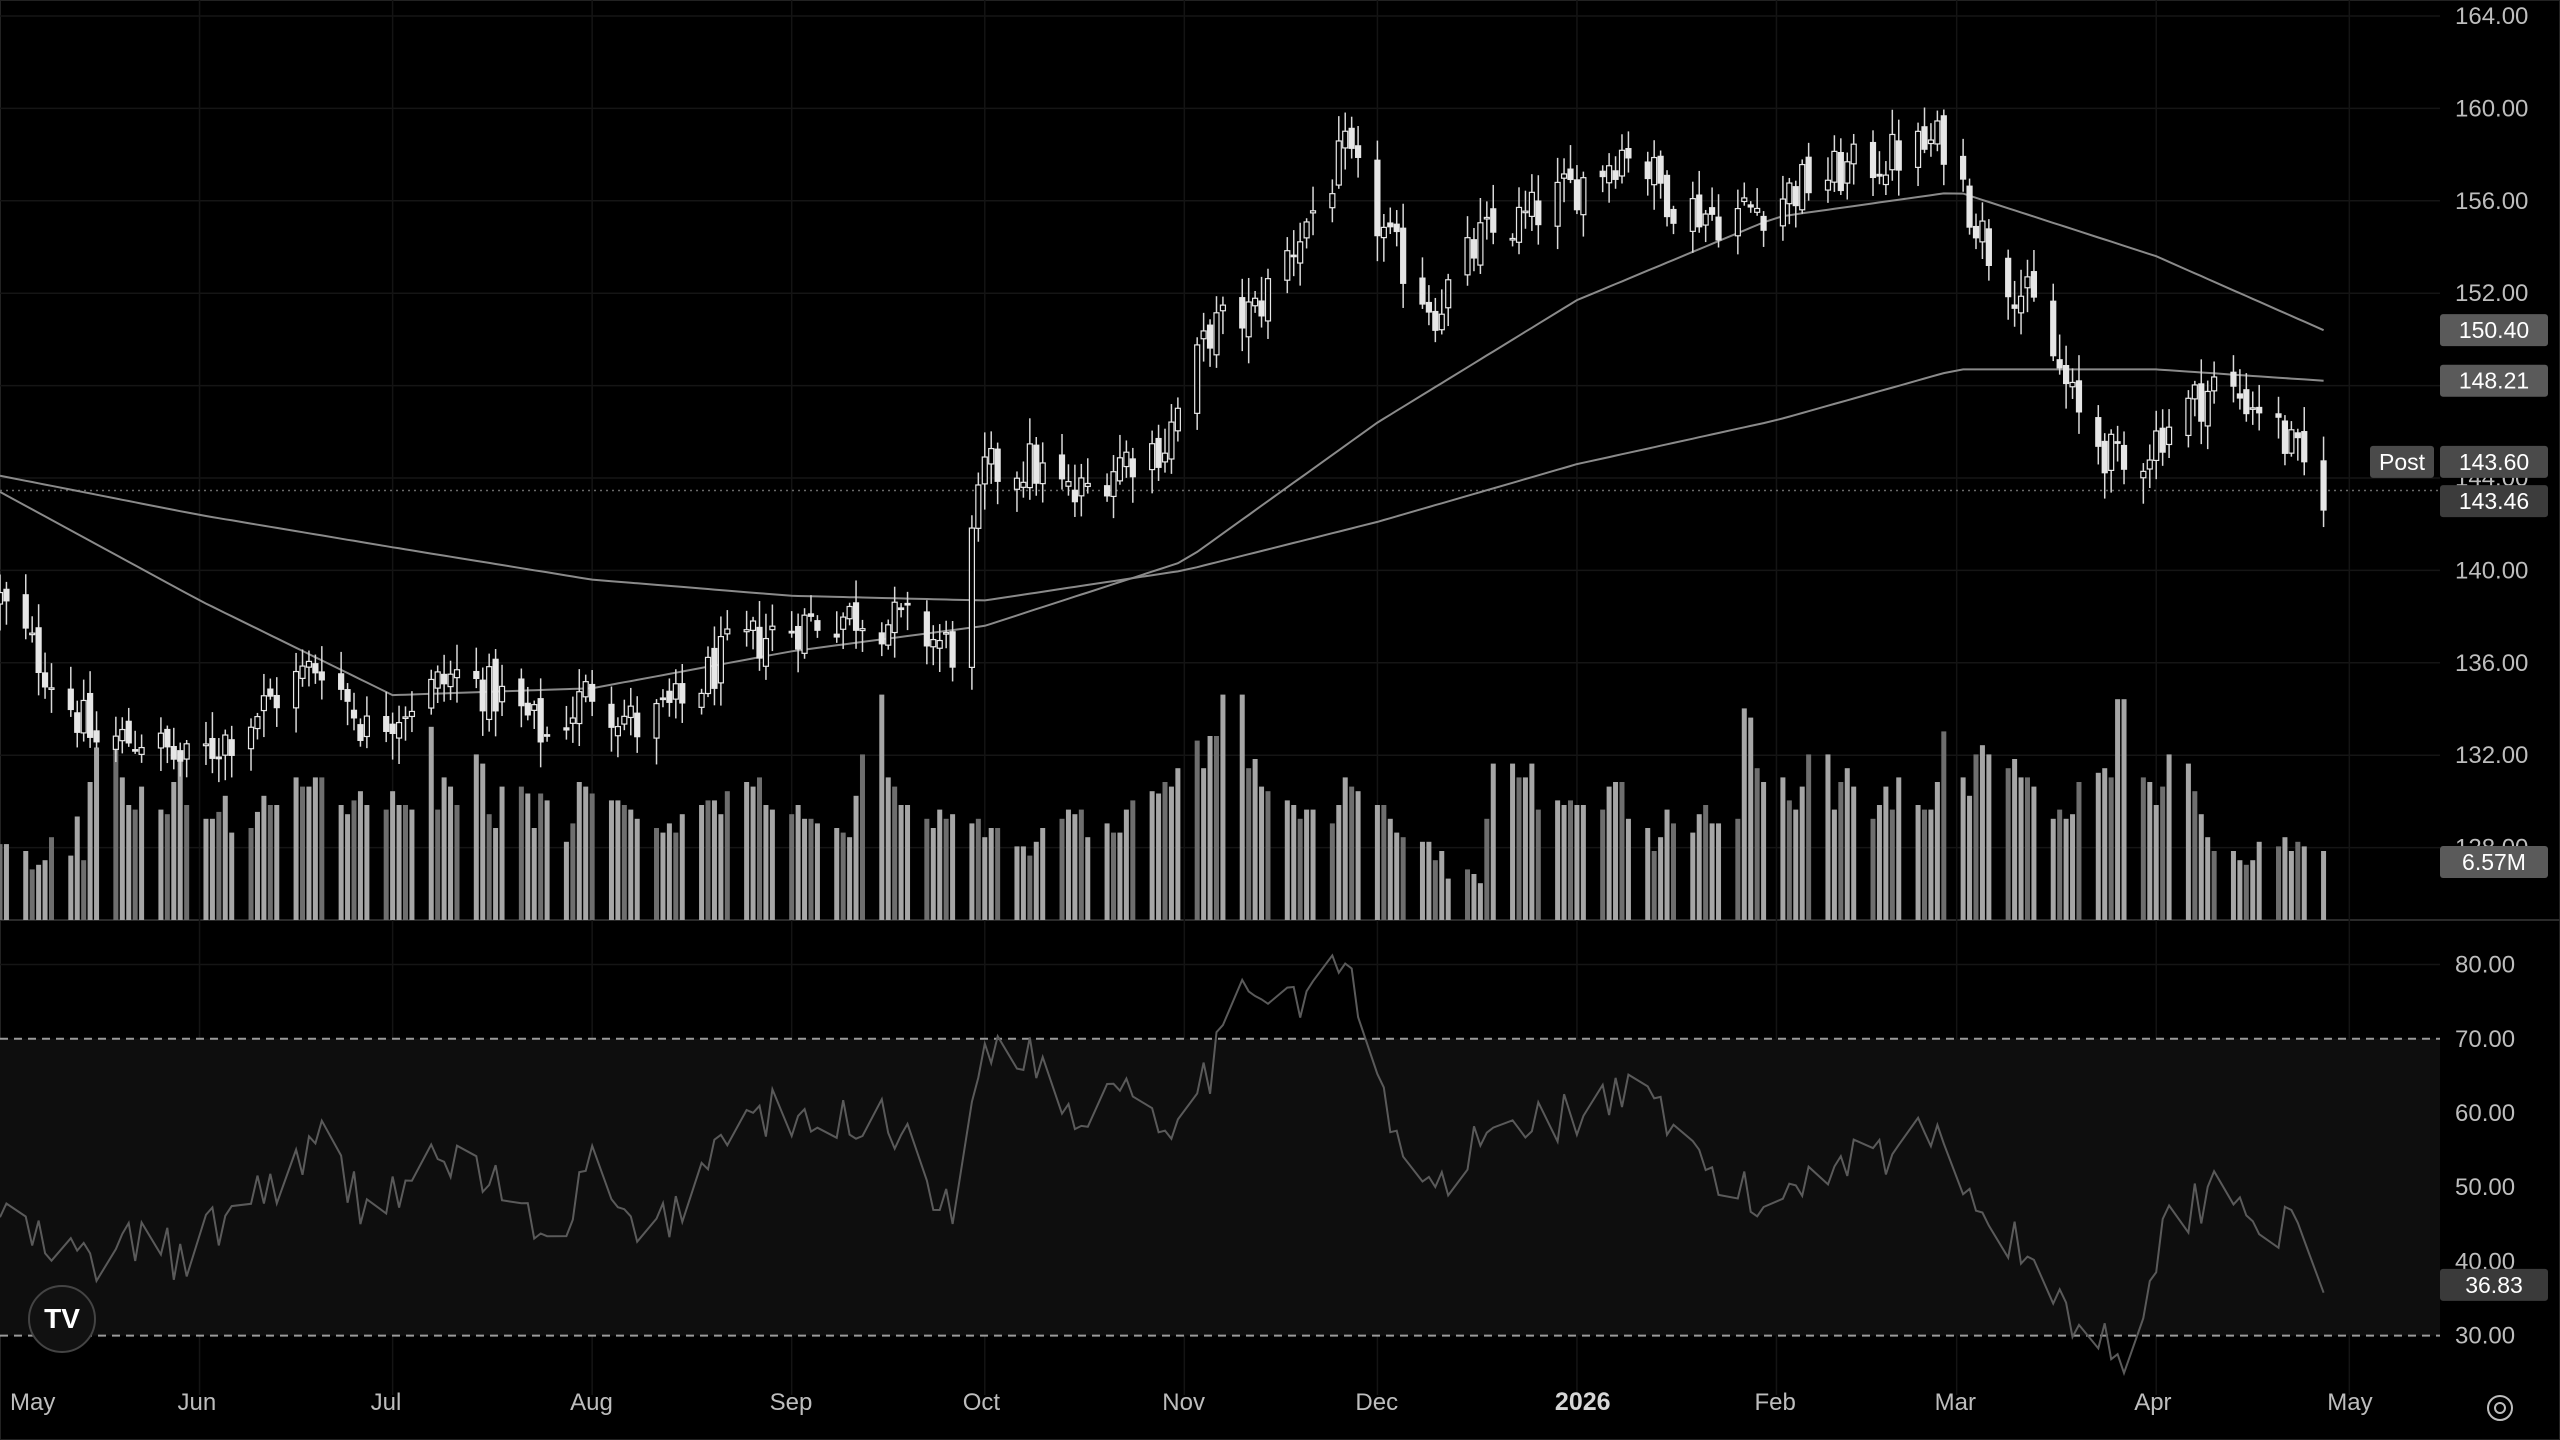 The image size is (2560, 1440). What do you see at coordinates (1583, 1402) in the screenshot?
I see `time-tick-label: 2026` at bounding box center [1583, 1402].